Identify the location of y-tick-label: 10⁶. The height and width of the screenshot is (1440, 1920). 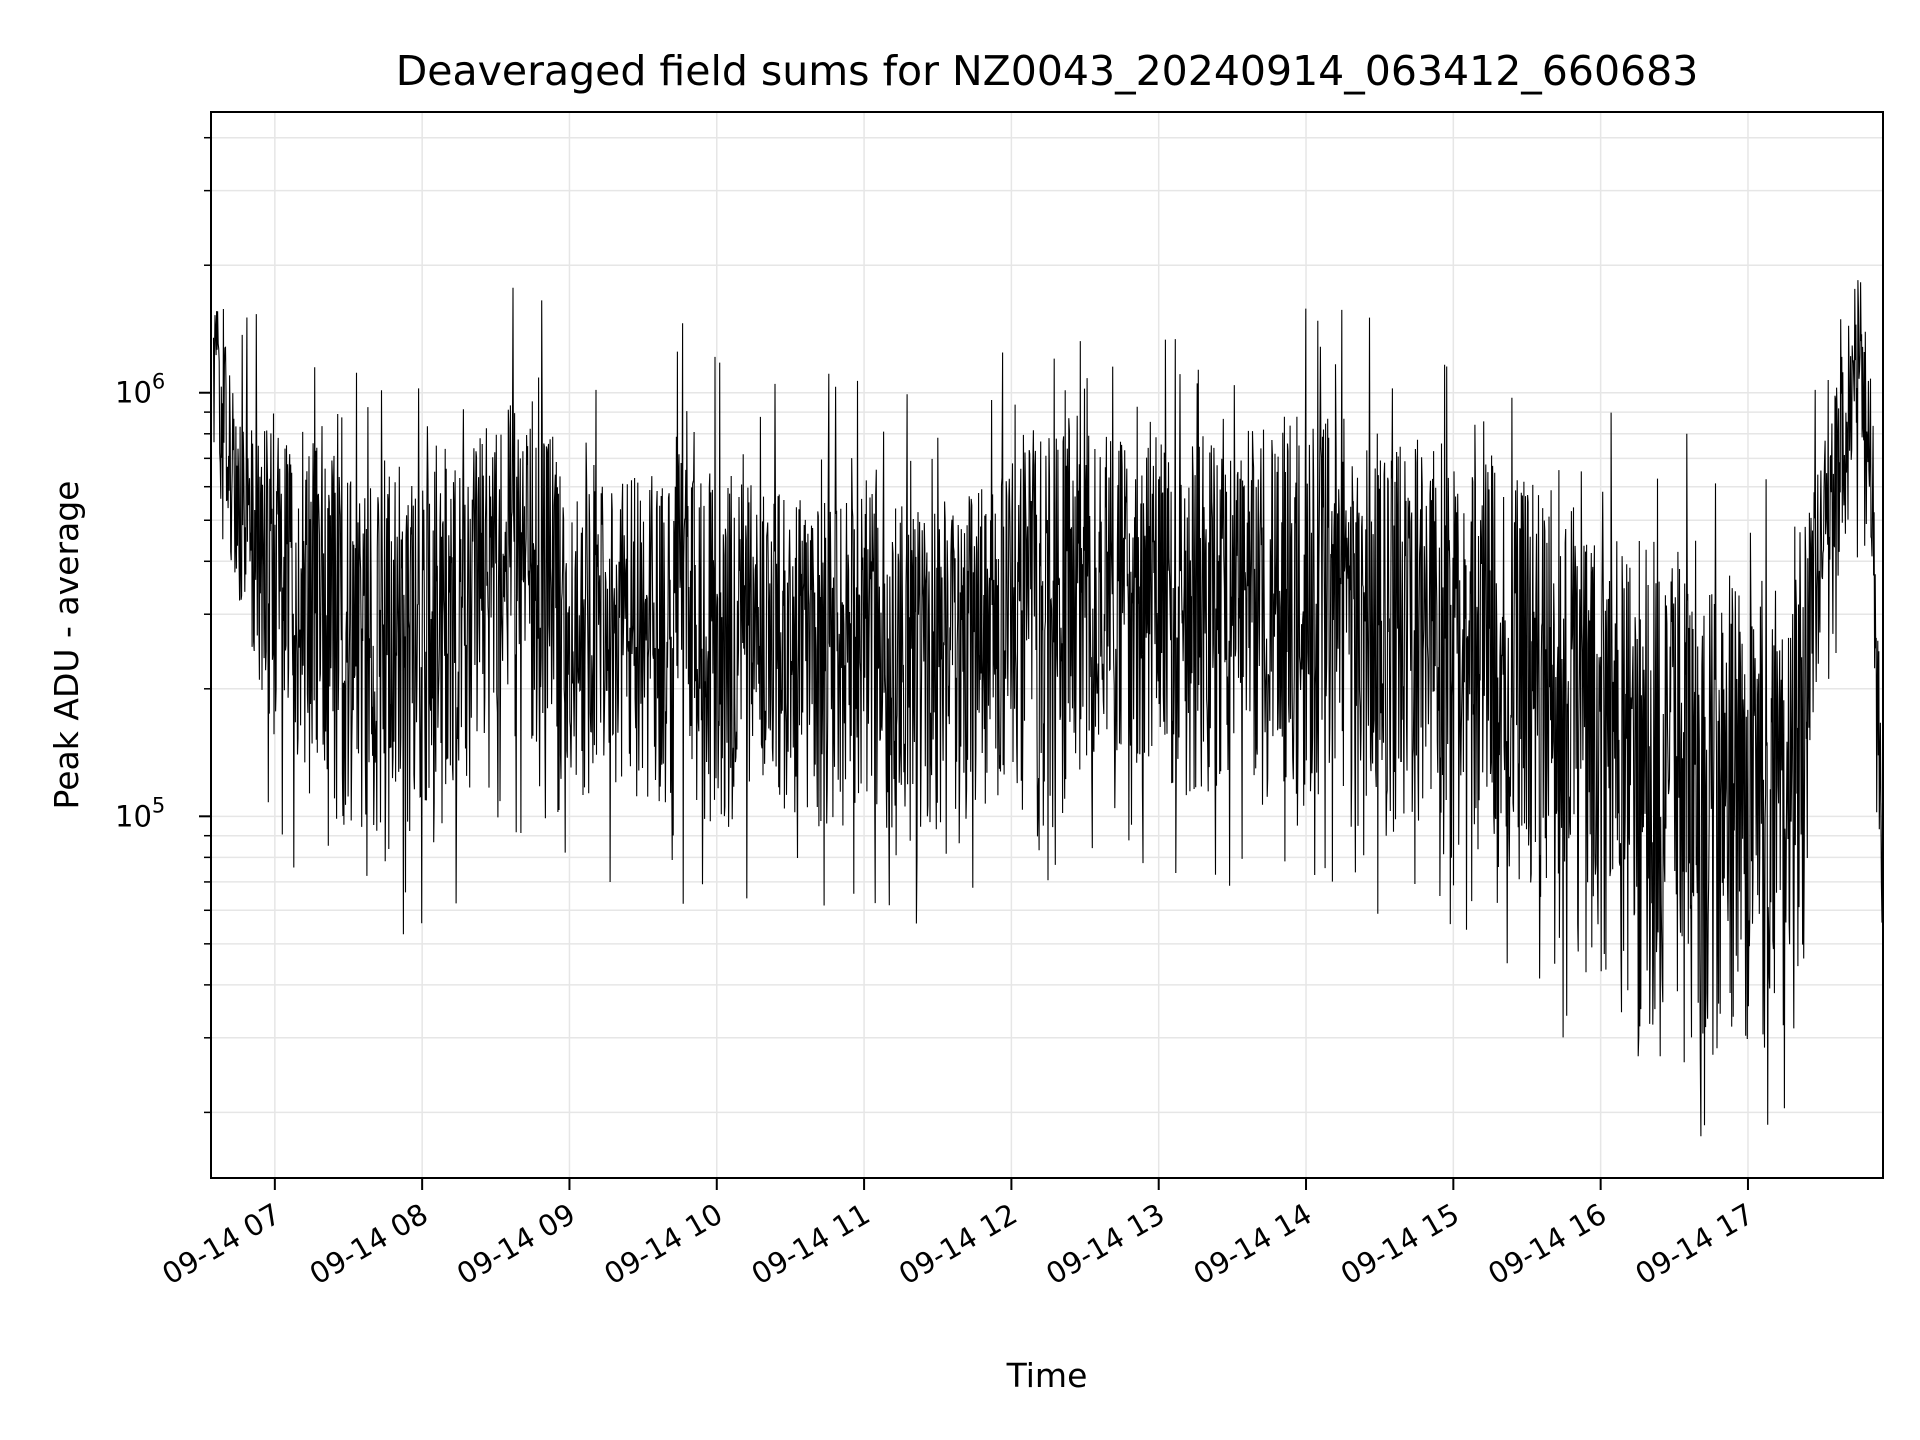
(140, 390).